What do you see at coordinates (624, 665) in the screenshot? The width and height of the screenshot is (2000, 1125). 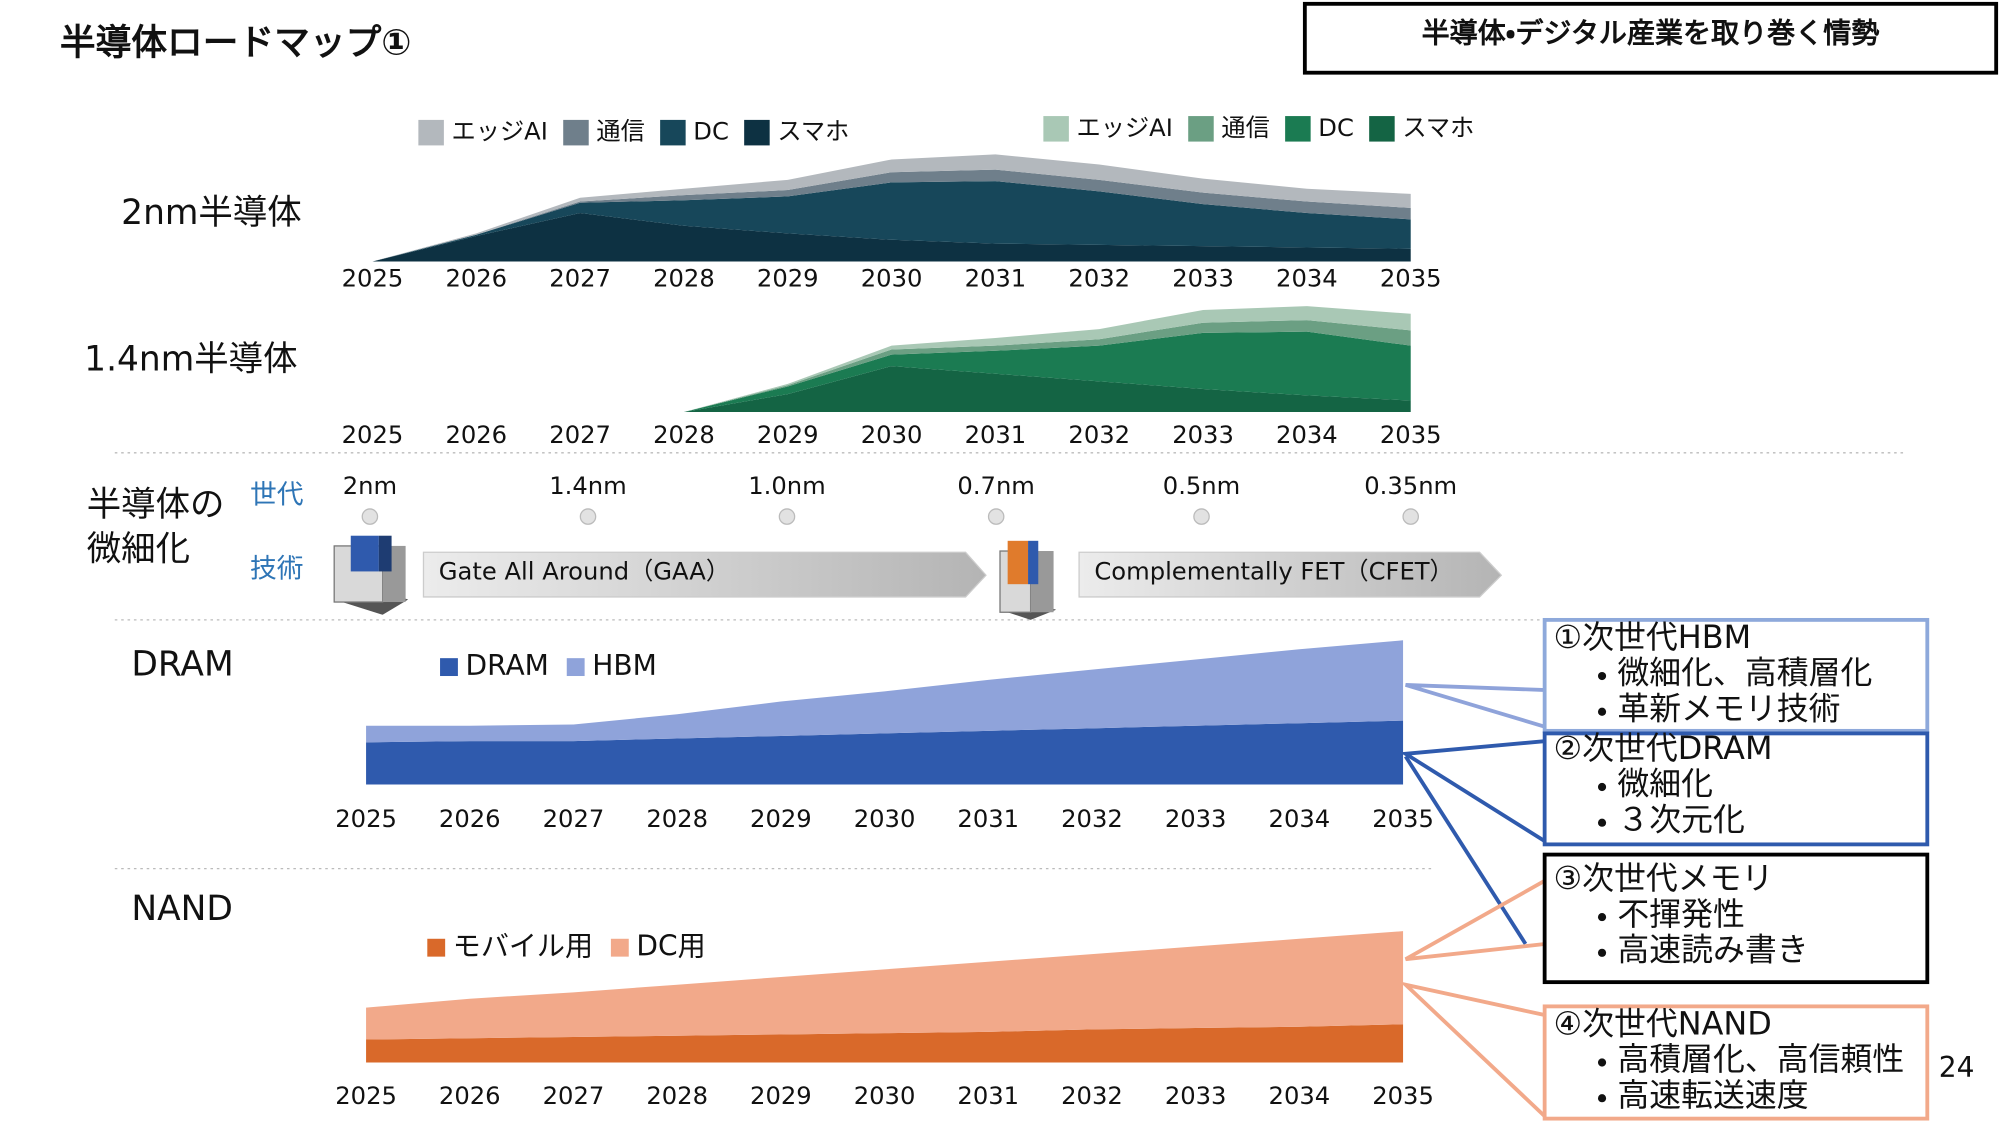 I see `legend-label: HBM` at bounding box center [624, 665].